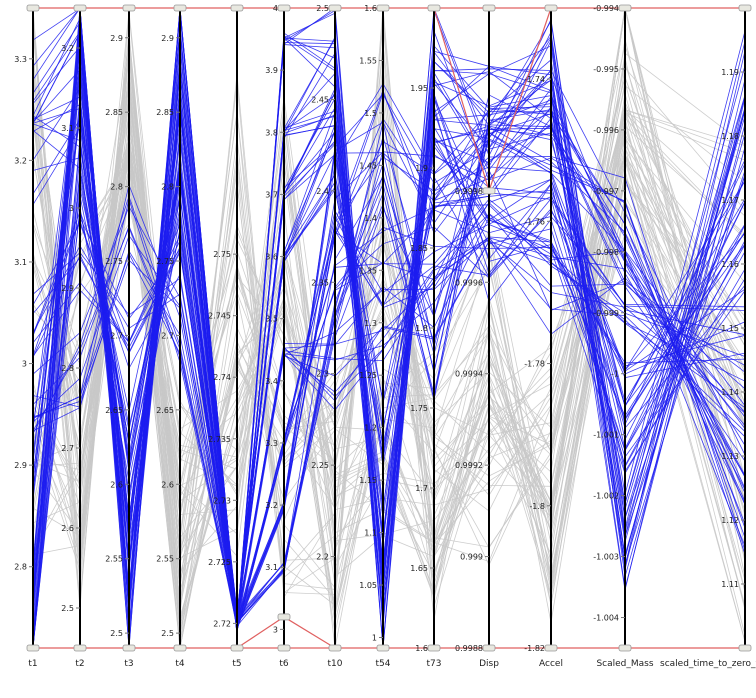 The width and height of the screenshot is (756, 698). Describe the element at coordinates (534, 221) in the screenshot. I see `tick-label: -1.76` at that location.